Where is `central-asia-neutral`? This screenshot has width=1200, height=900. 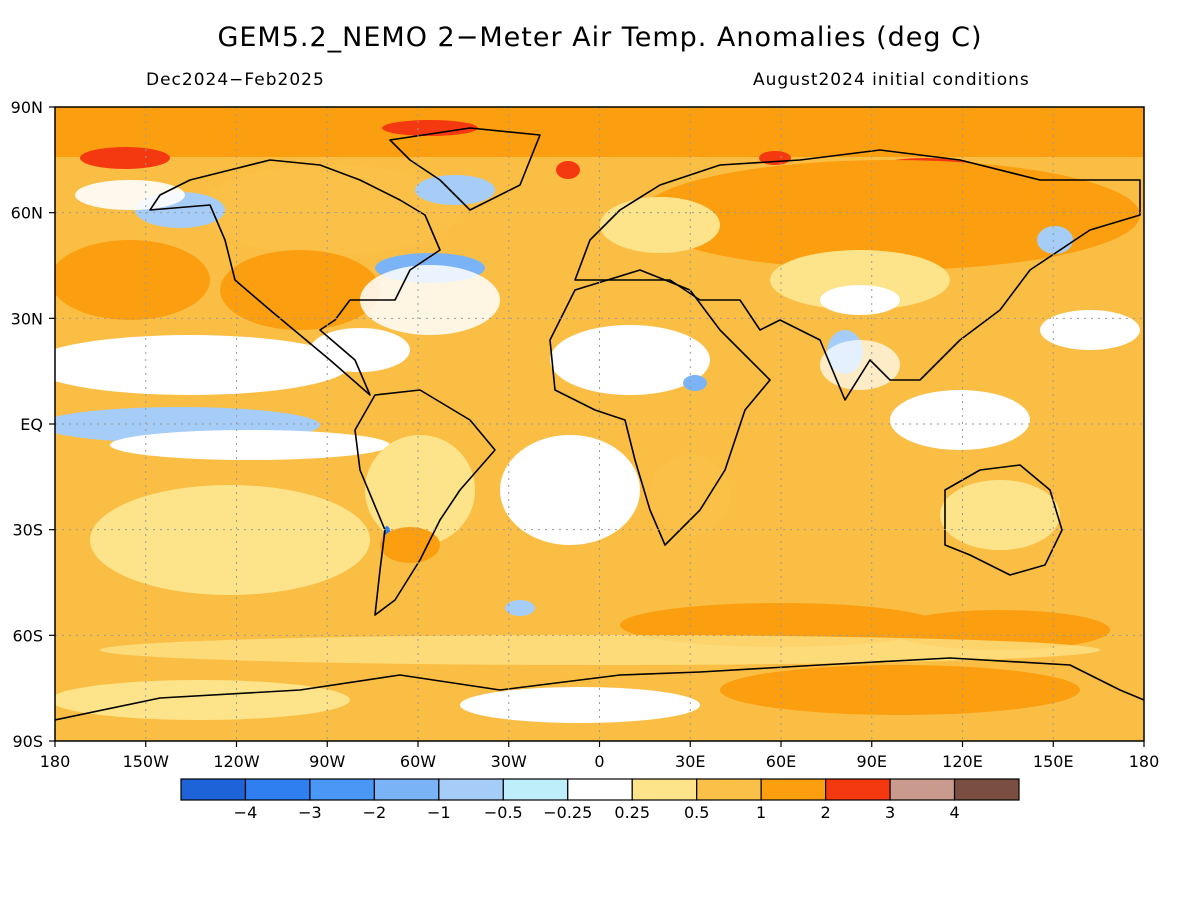 central-asia-neutral is located at coordinates (860, 280).